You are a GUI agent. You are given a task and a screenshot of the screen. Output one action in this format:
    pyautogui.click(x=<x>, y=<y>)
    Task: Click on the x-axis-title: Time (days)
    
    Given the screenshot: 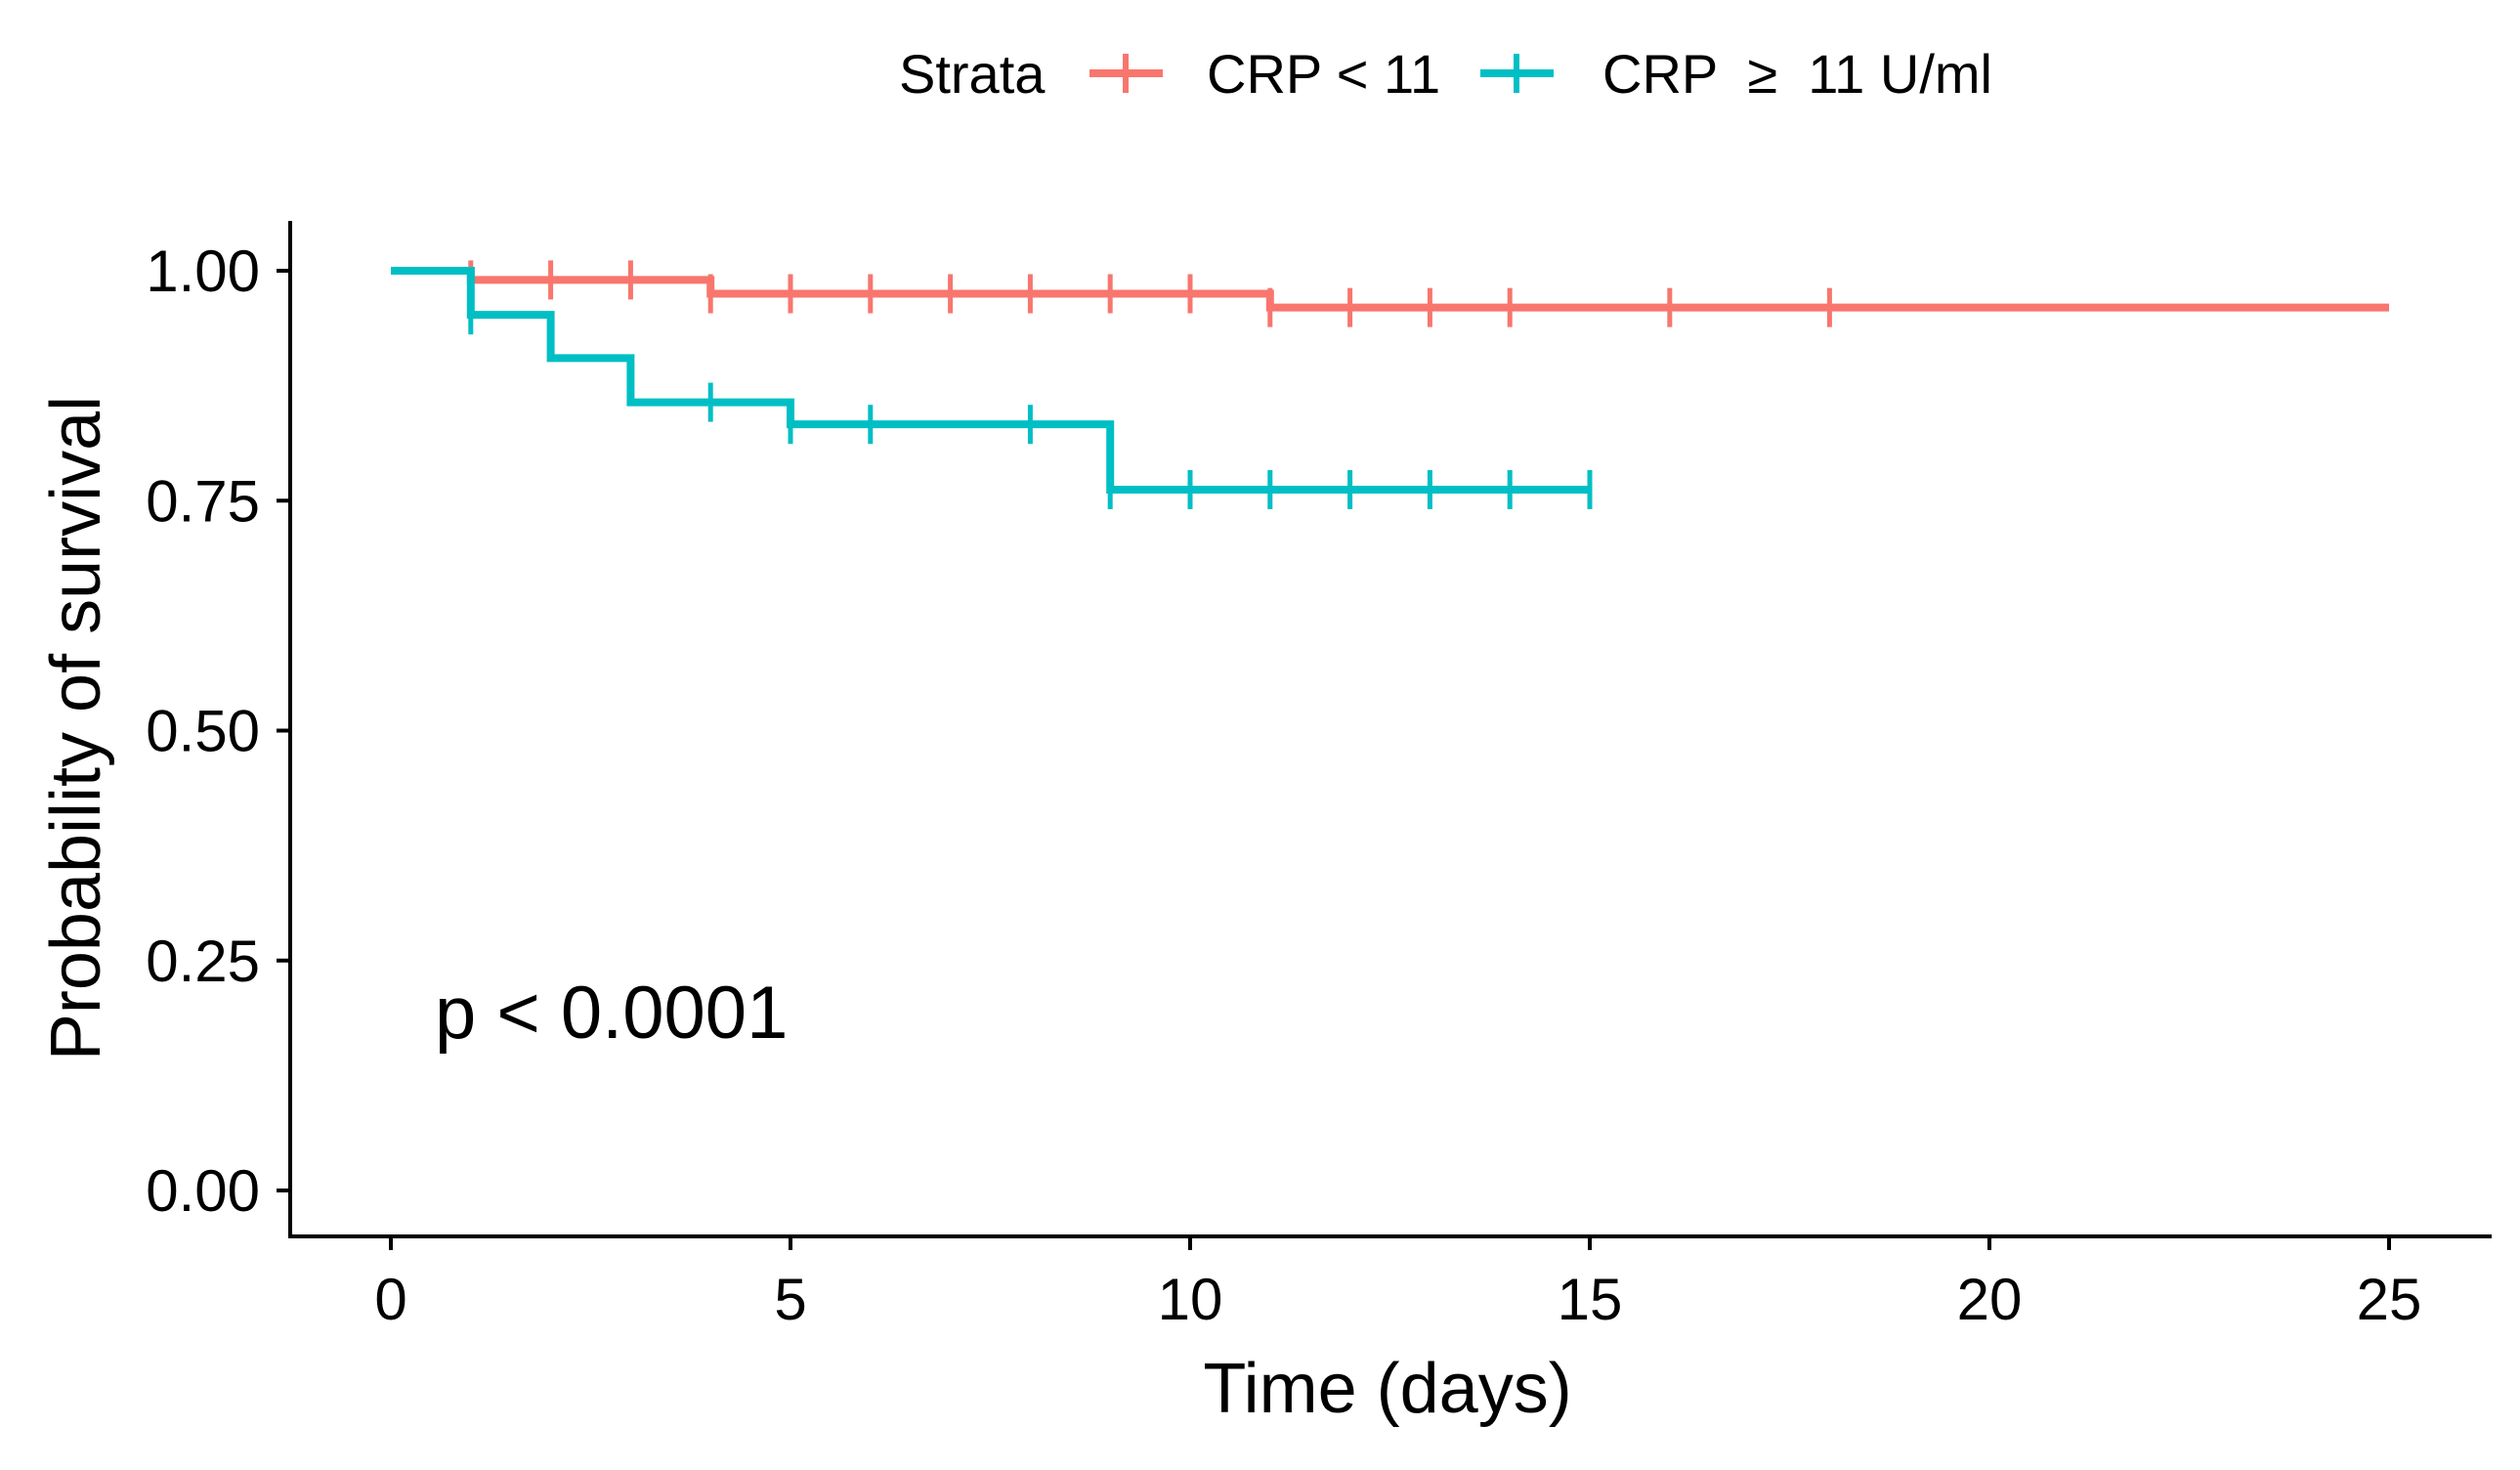 What is the action you would take?
    pyautogui.click(x=1387, y=1389)
    